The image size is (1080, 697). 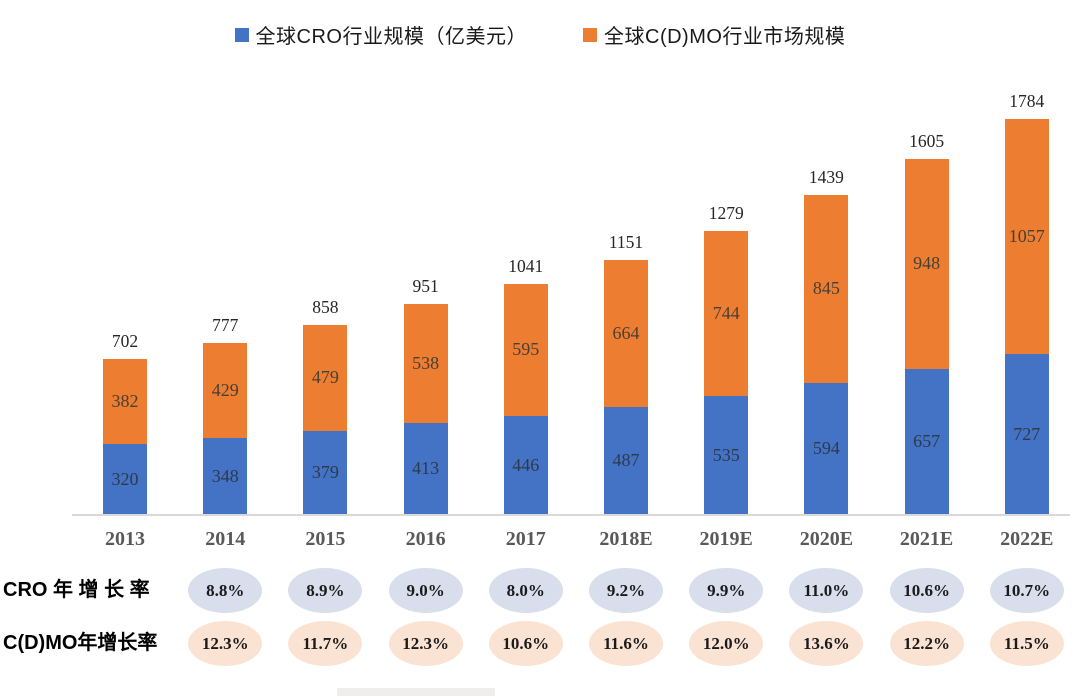 I want to click on growth-bubble-cro: 9.9%, so click(x=726, y=590).